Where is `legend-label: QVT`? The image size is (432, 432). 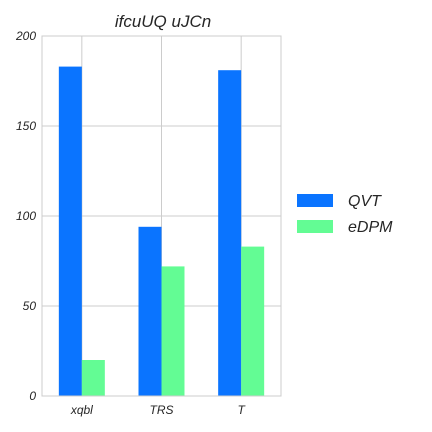 legend-label: QVT is located at coordinates (365, 201).